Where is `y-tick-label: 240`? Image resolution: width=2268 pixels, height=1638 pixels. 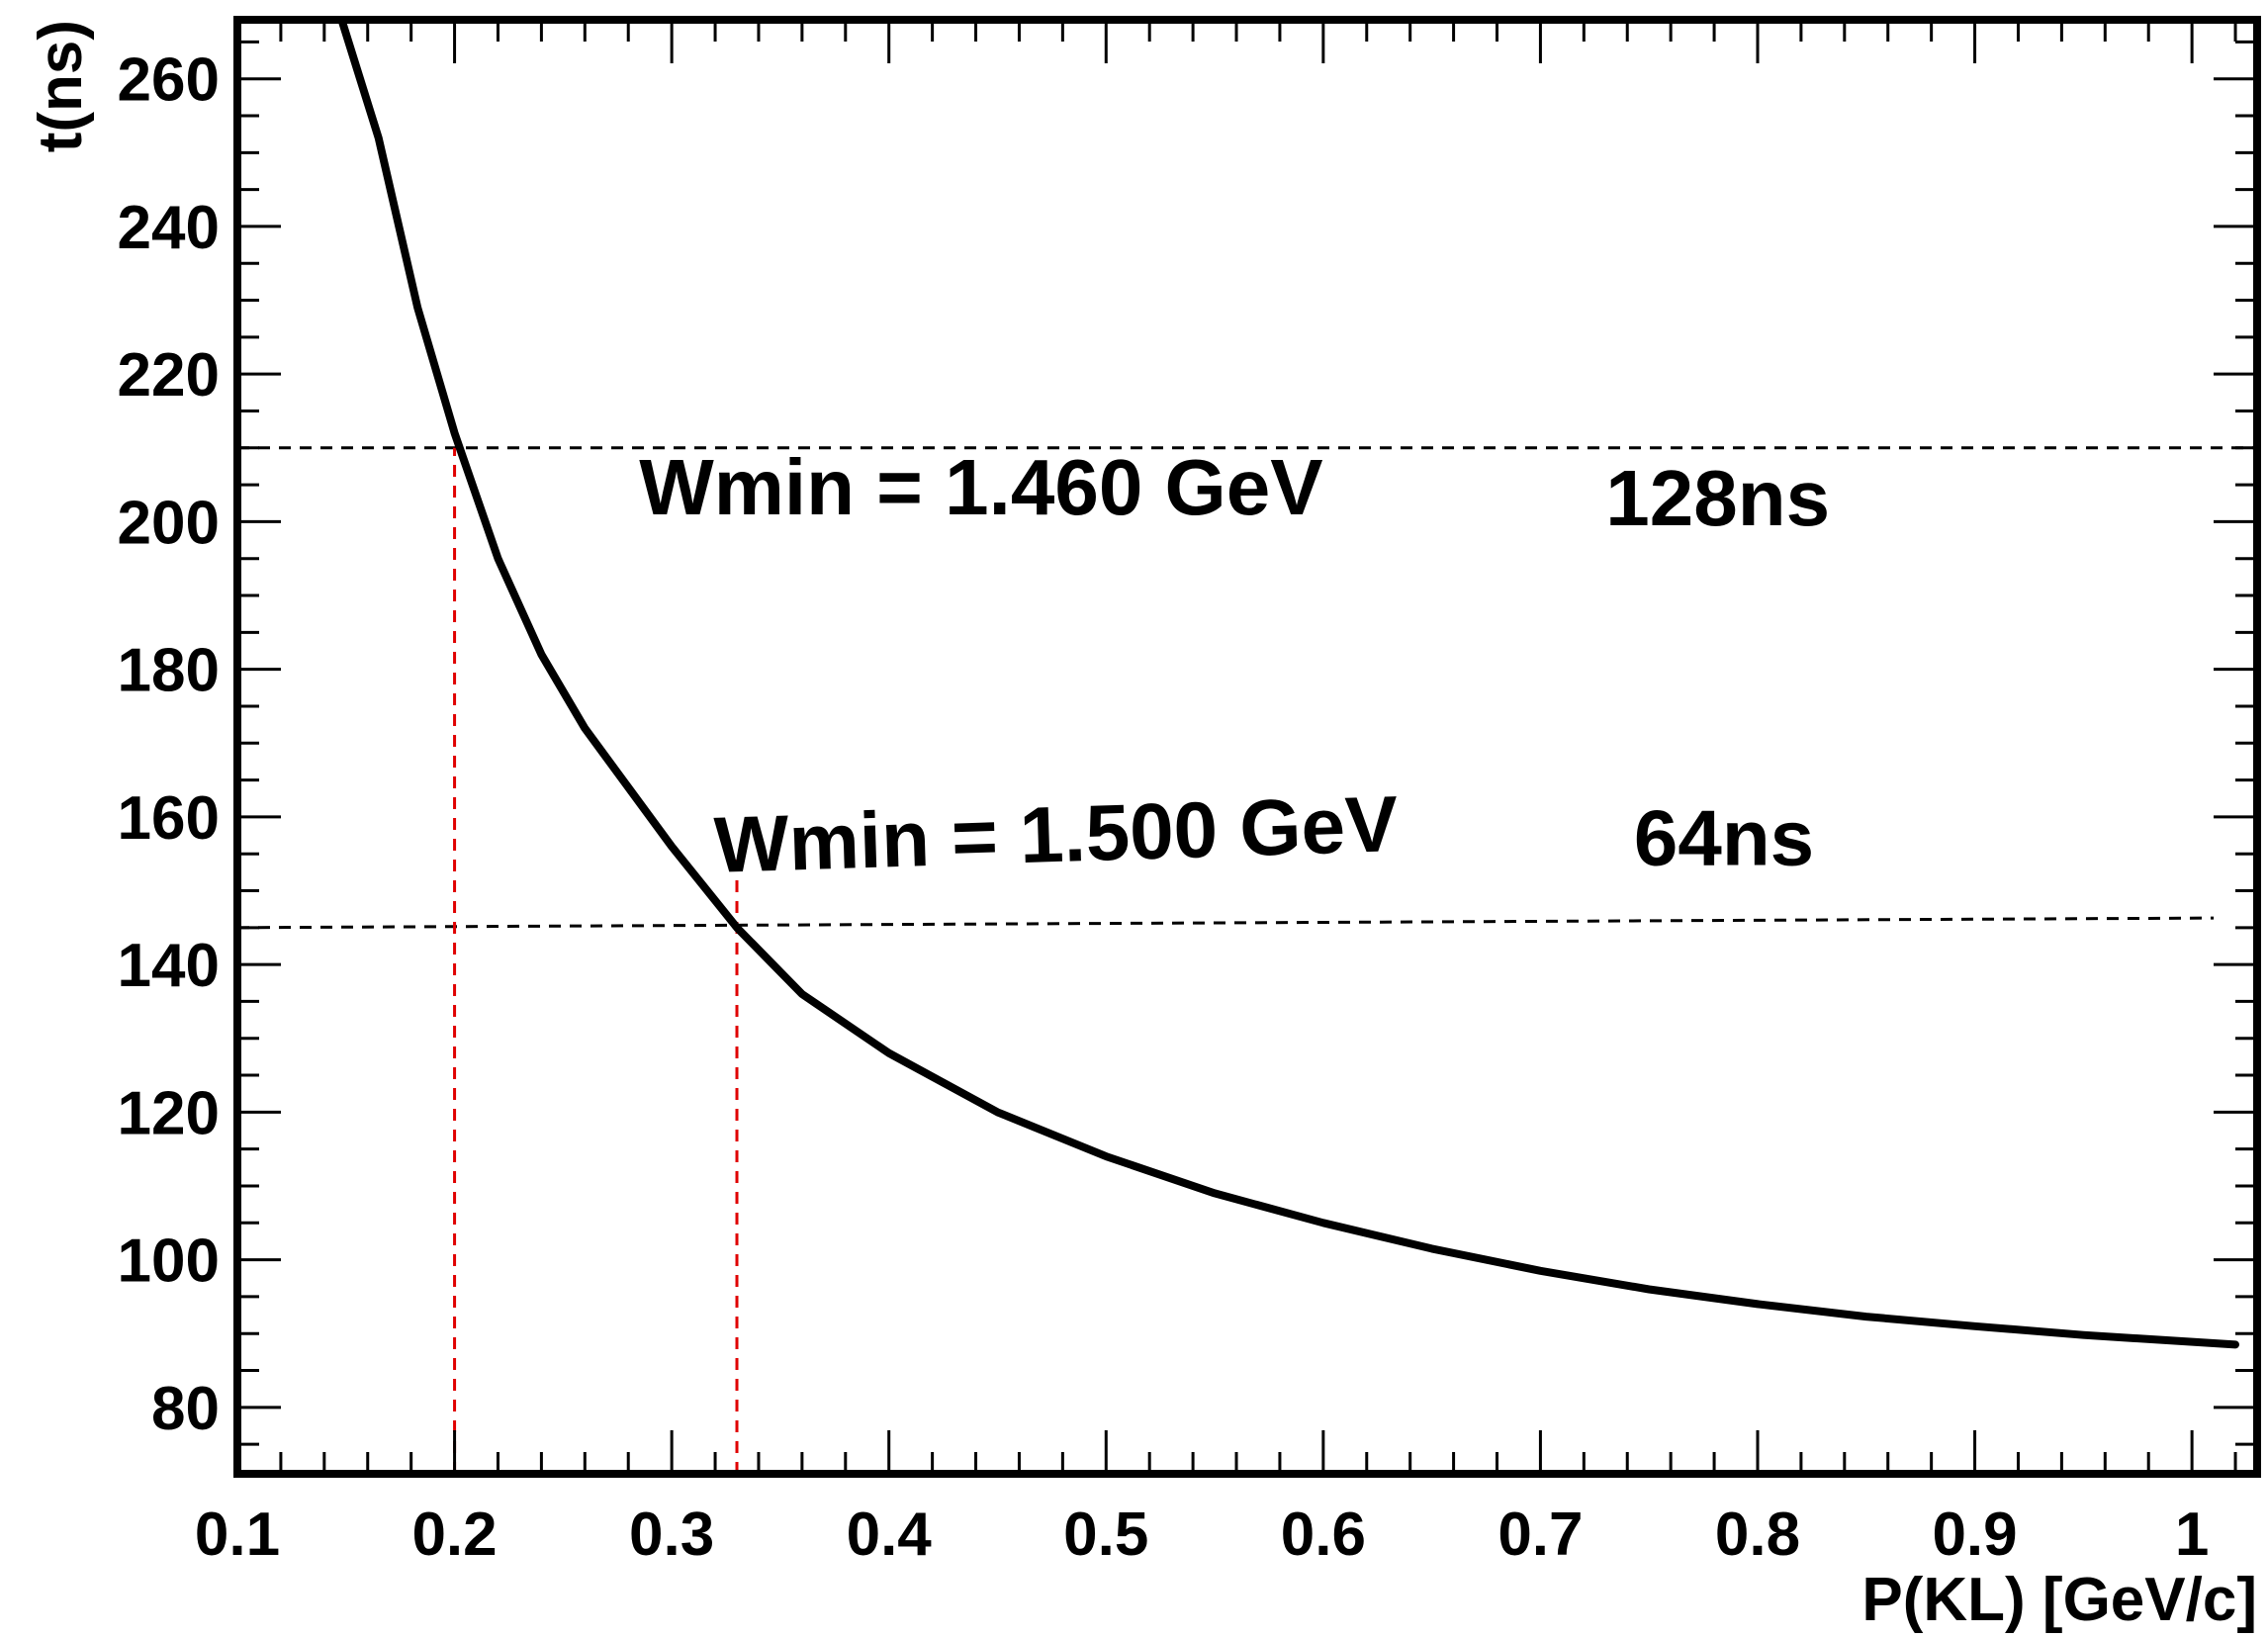 y-tick-label: 240 is located at coordinates (169, 228).